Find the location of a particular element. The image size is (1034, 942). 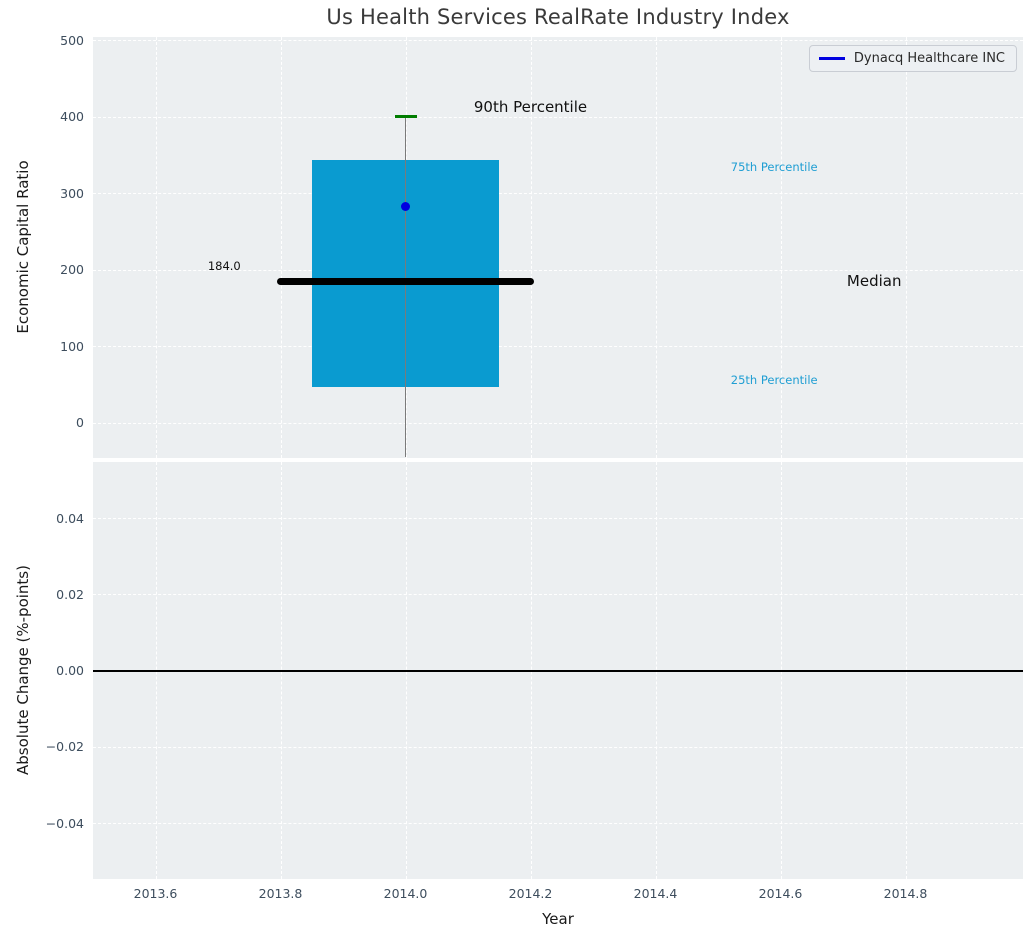

y-tick-label: −0.04 is located at coordinates (64, 823).